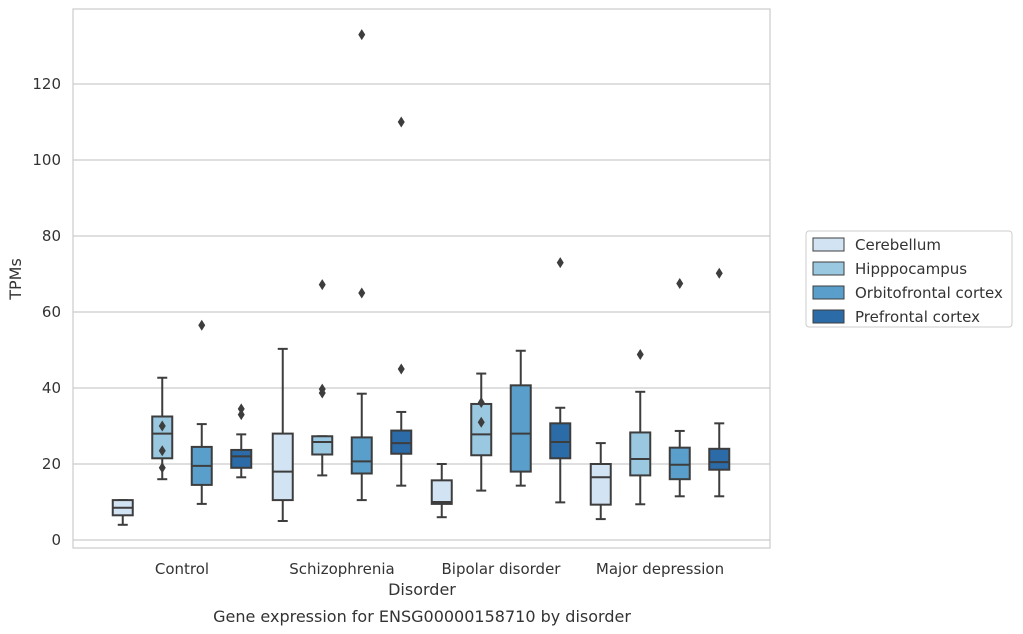  I want to click on x-tick-label: Control, so click(182, 569).